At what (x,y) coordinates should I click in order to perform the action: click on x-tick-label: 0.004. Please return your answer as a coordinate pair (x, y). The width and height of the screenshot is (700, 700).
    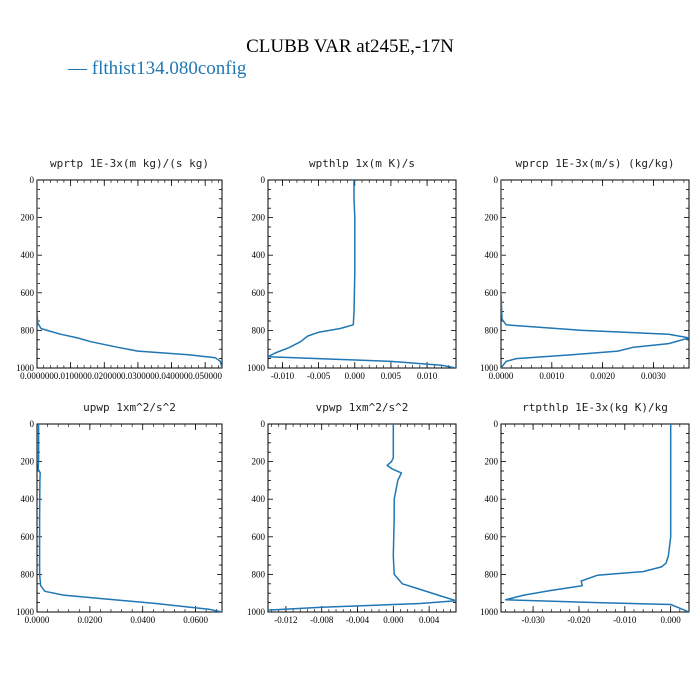
    Looking at the image, I should click on (429, 620).